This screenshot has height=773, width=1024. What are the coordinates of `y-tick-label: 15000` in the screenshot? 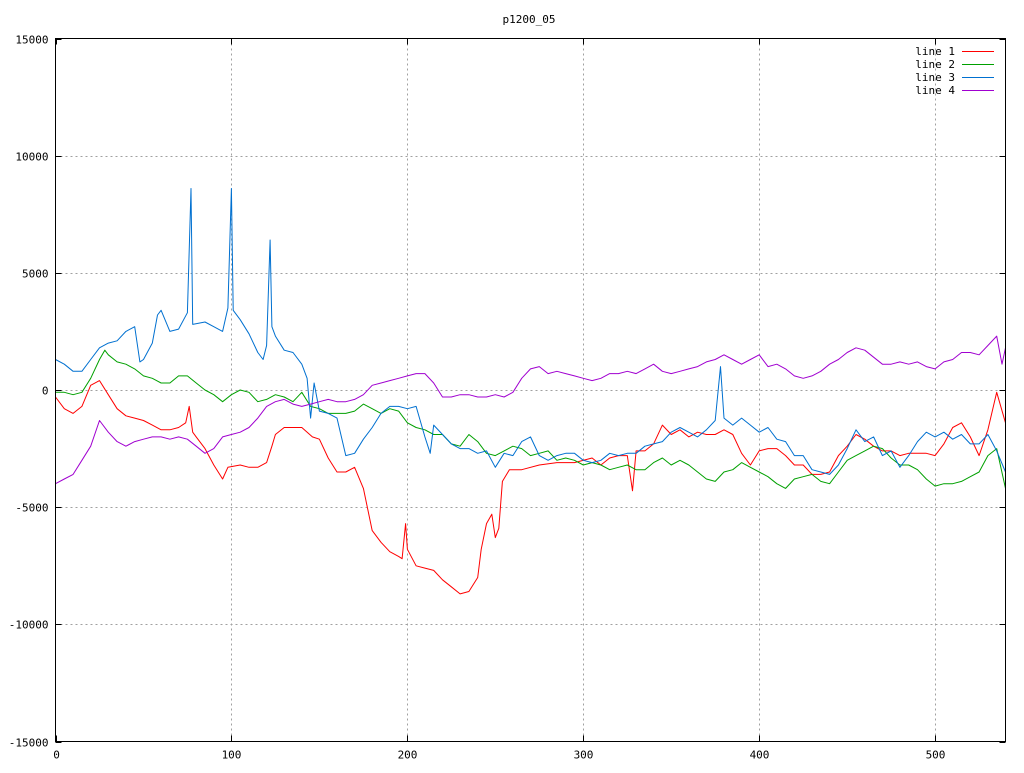 It's located at (31, 40).